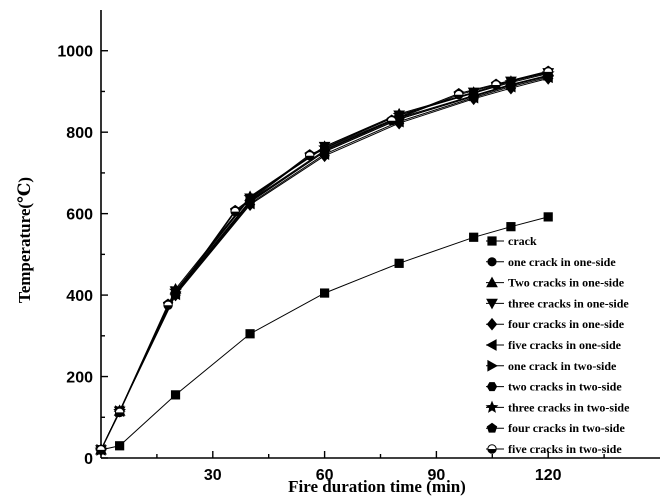  I want to click on triangle-right-marker, so click(493, 365).